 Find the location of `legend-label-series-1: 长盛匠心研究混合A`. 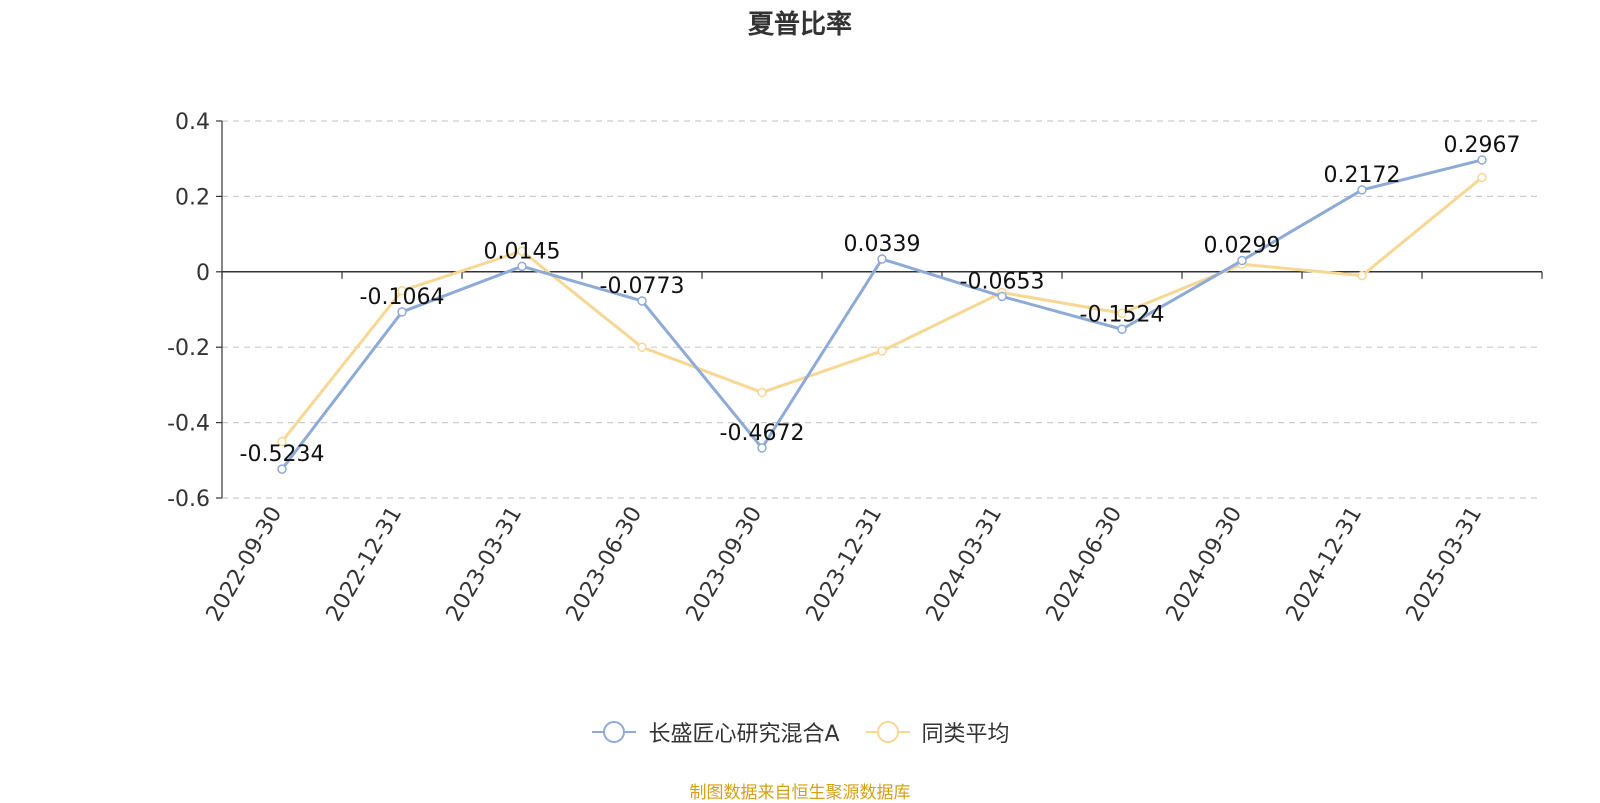

legend-label-series-1: 长盛匠心研究混合A is located at coordinates (744, 734).